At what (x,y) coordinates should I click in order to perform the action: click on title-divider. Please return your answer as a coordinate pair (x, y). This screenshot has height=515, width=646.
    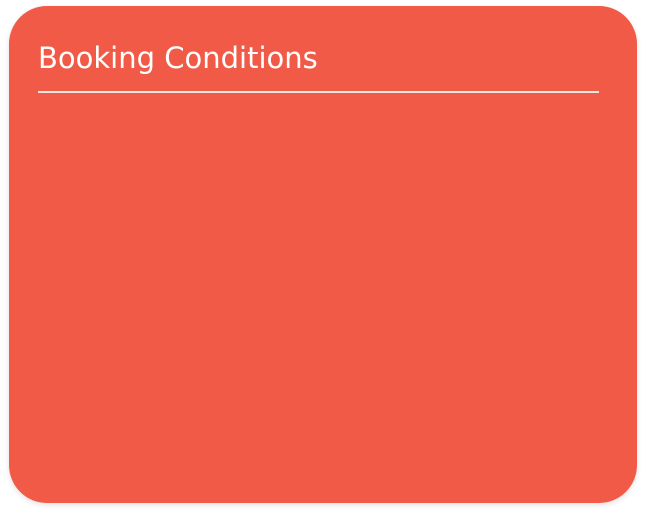
    Looking at the image, I should click on (318, 92).